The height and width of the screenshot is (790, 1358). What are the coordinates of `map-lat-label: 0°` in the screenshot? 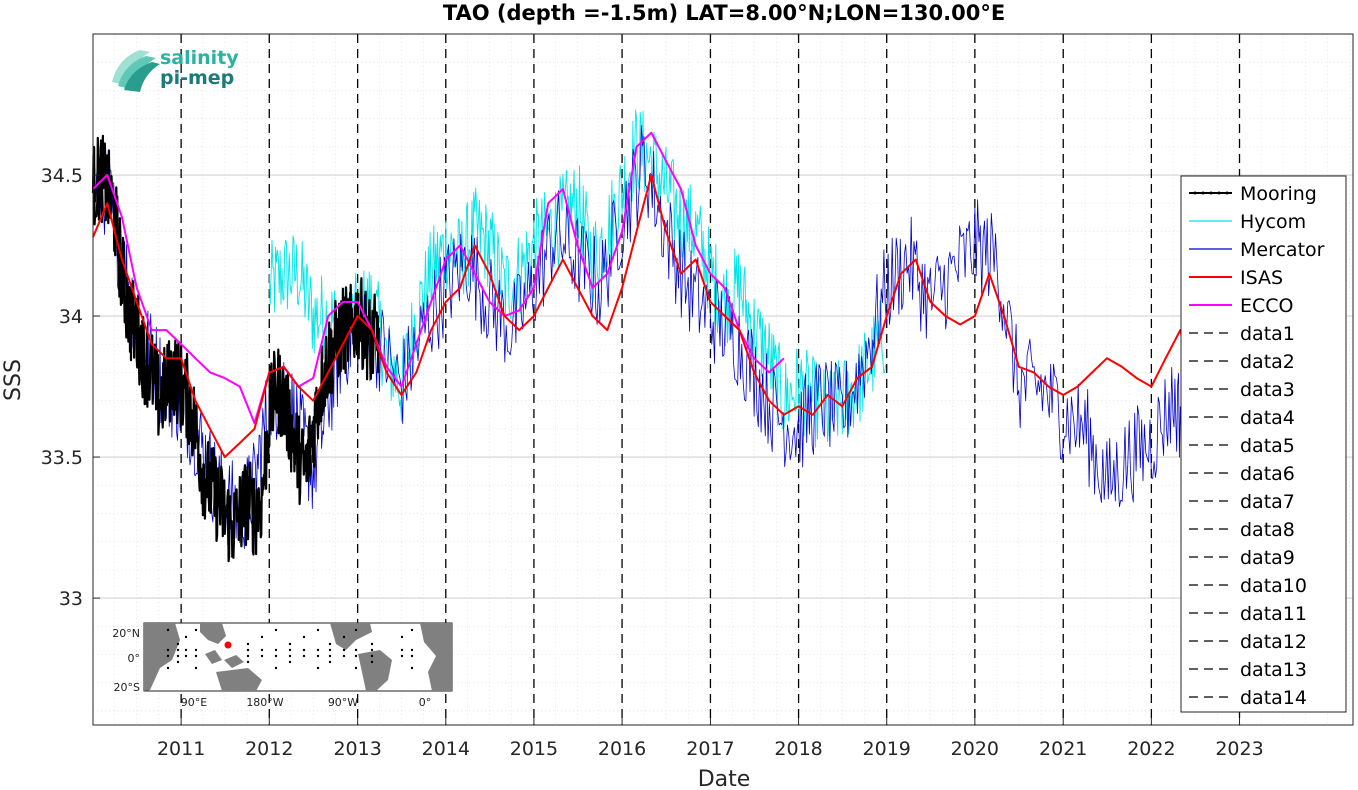 It's located at (134, 658).